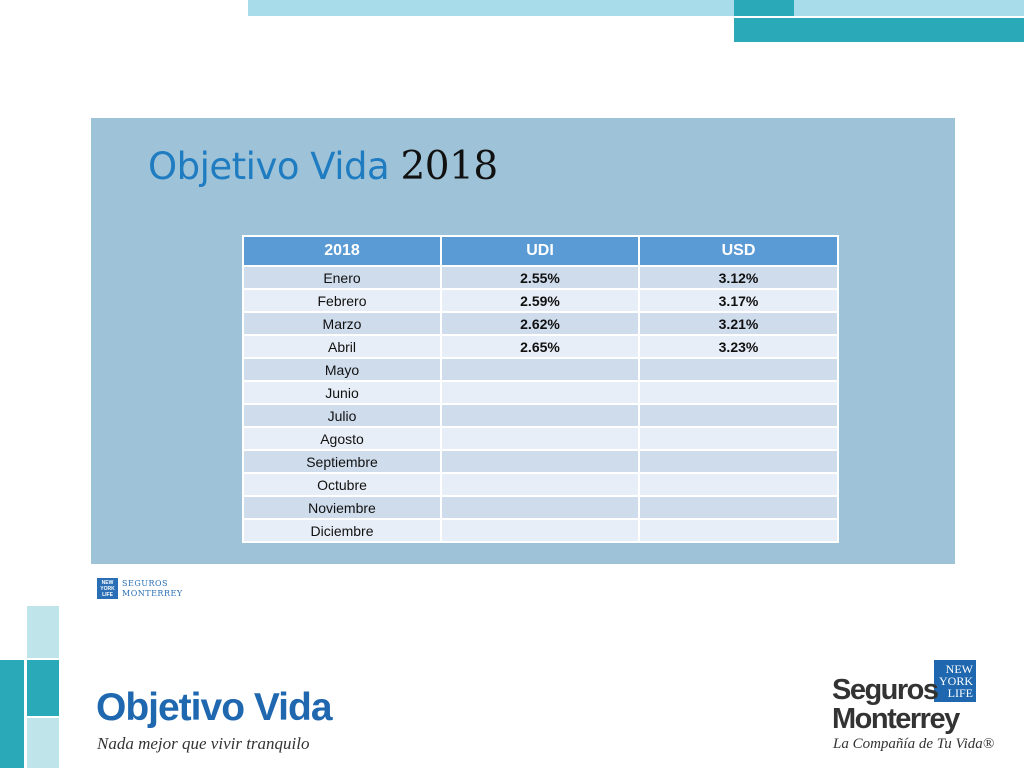 The width and height of the screenshot is (1024, 768). What do you see at coordinates (738, 277) in the screenshot?
I see `usd-cell: 3.12%` at bounding box center [738, 277].